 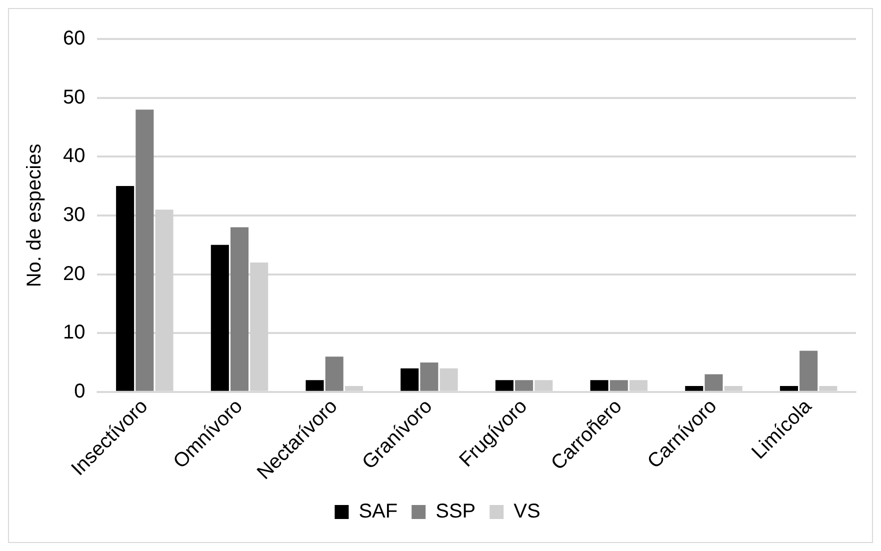 What do you see at coordinates (74, 215) in the screenshot?
I see `y-tick-label: 30` at bounding box center [74, 215].